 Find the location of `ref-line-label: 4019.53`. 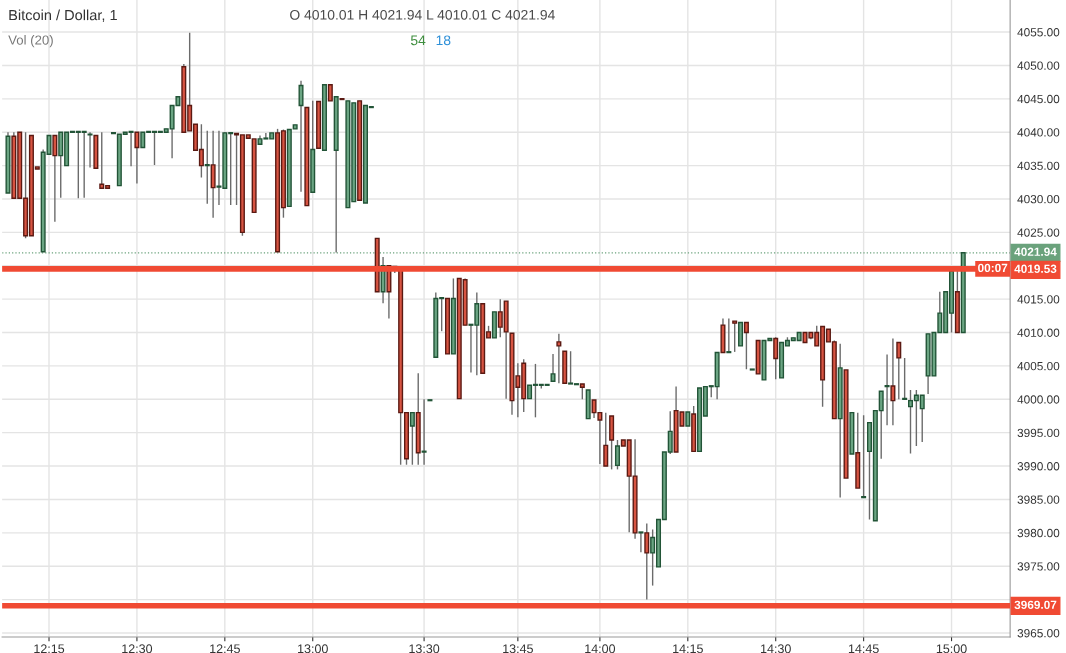

ref-line-label: 4019.53 is located at coordinates (1035, 268).